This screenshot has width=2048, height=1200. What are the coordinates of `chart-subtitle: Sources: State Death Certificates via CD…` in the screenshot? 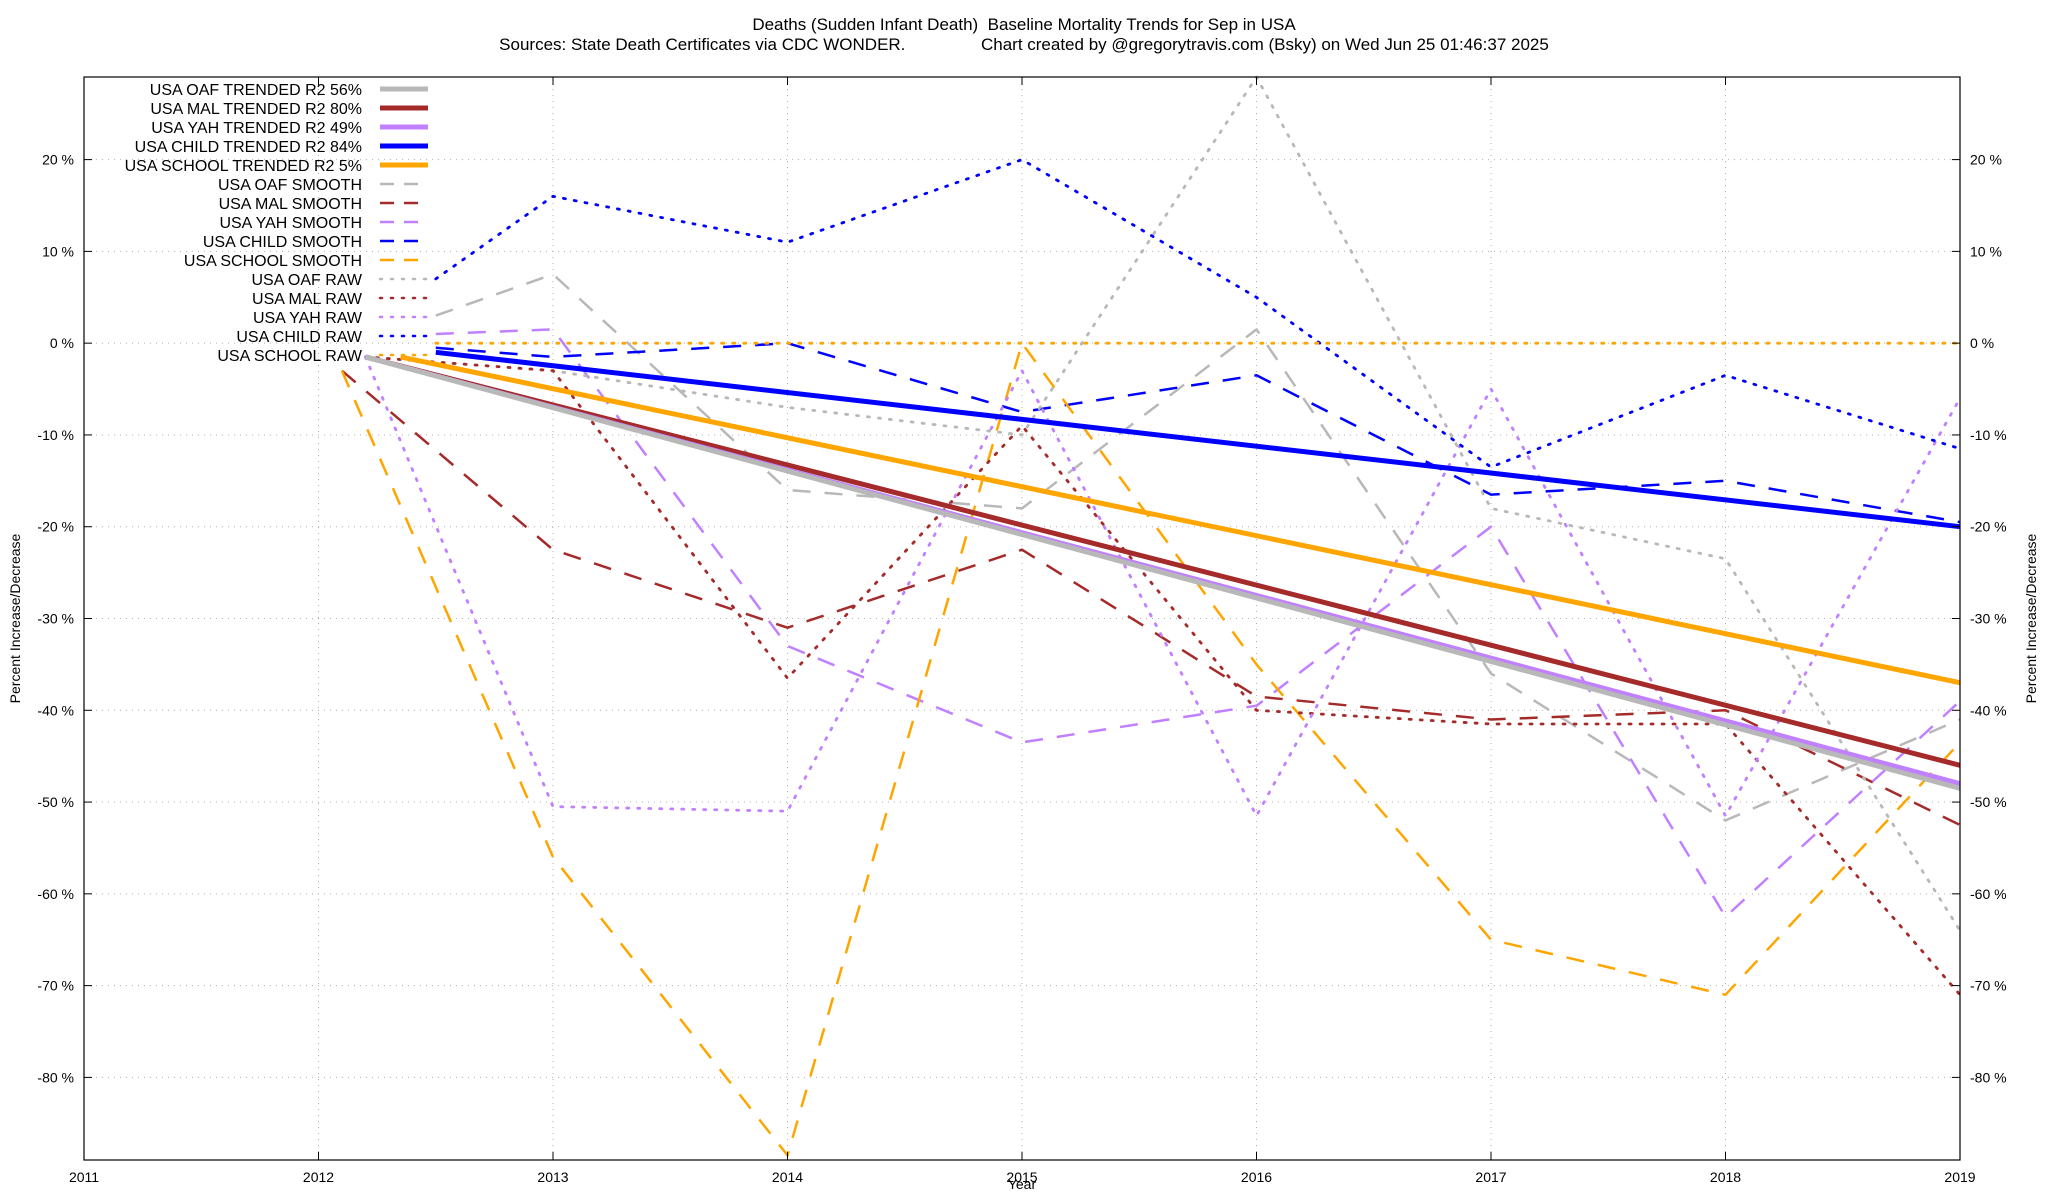 It's located at (1024, 44).